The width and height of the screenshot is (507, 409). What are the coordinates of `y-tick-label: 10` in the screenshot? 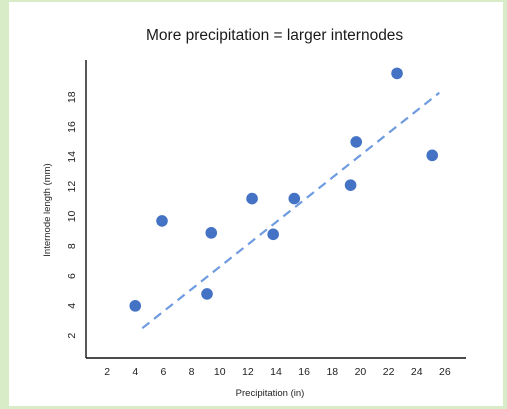 It's located at (72, 216).